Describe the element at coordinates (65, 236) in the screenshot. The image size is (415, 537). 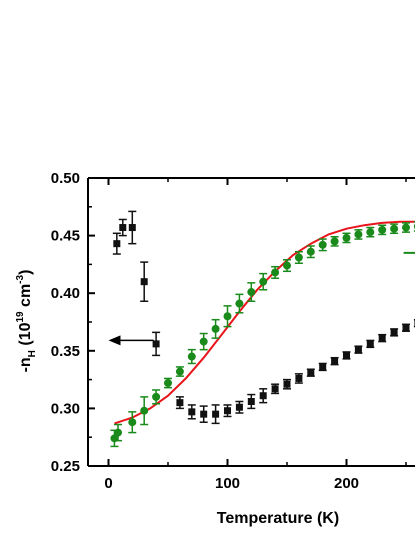
I see `y-tick-label: 0.45` at that location.